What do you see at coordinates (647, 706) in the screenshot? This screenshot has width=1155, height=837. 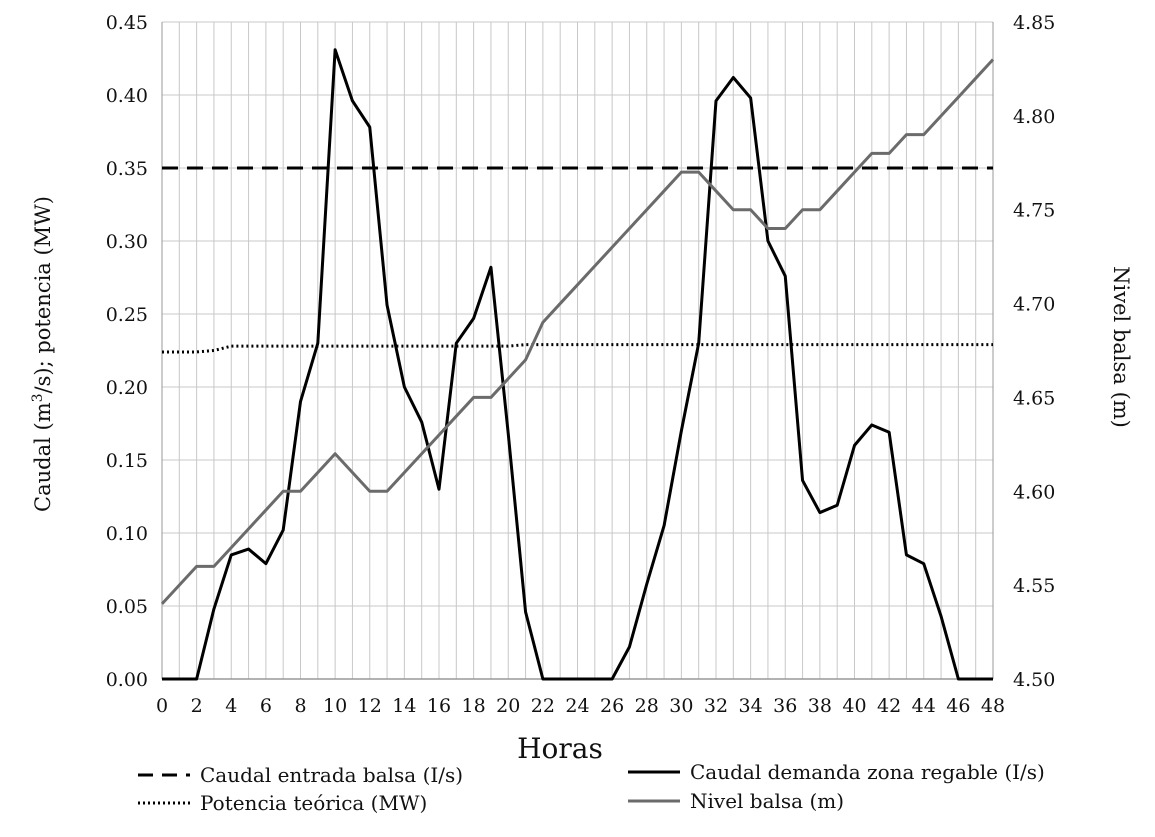 I see `x-tick-label: 28` at bounding box center [647, 706].